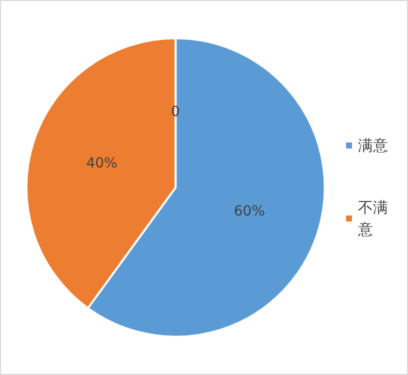 The image size is (408, 375). Describe the element at coordinates (373, 145) in the screenshot. I see `legend-label: 满意` at that location.